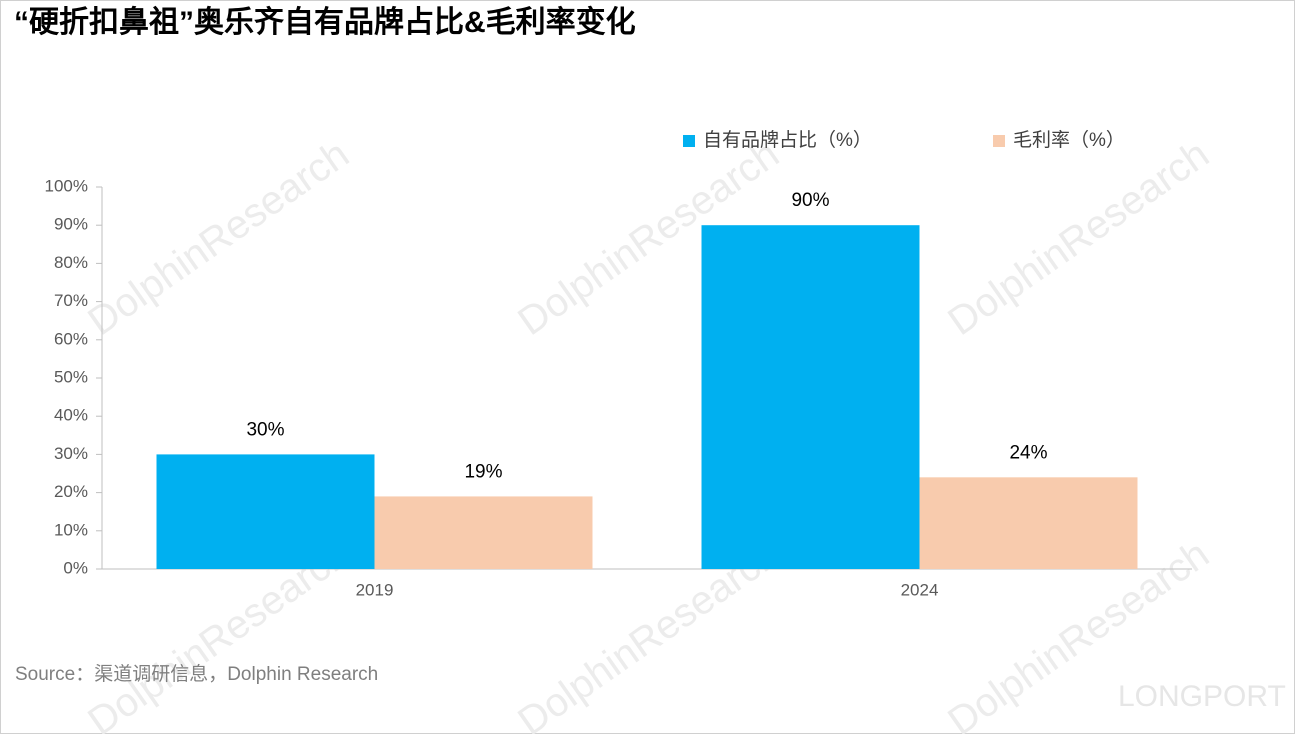  I want to click on value-label: 90%, so click(810, 200).